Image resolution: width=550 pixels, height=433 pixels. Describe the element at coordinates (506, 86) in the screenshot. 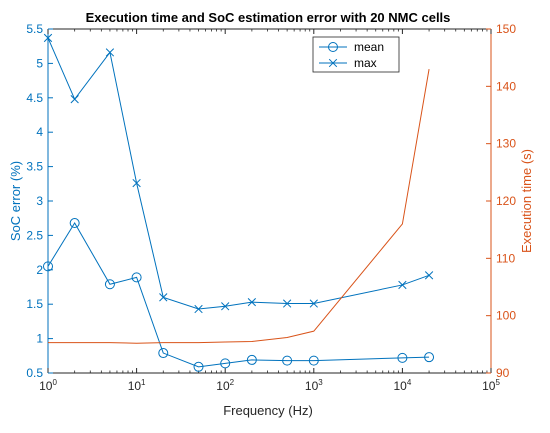

I see `y-right-tick-label: 140` at that location.